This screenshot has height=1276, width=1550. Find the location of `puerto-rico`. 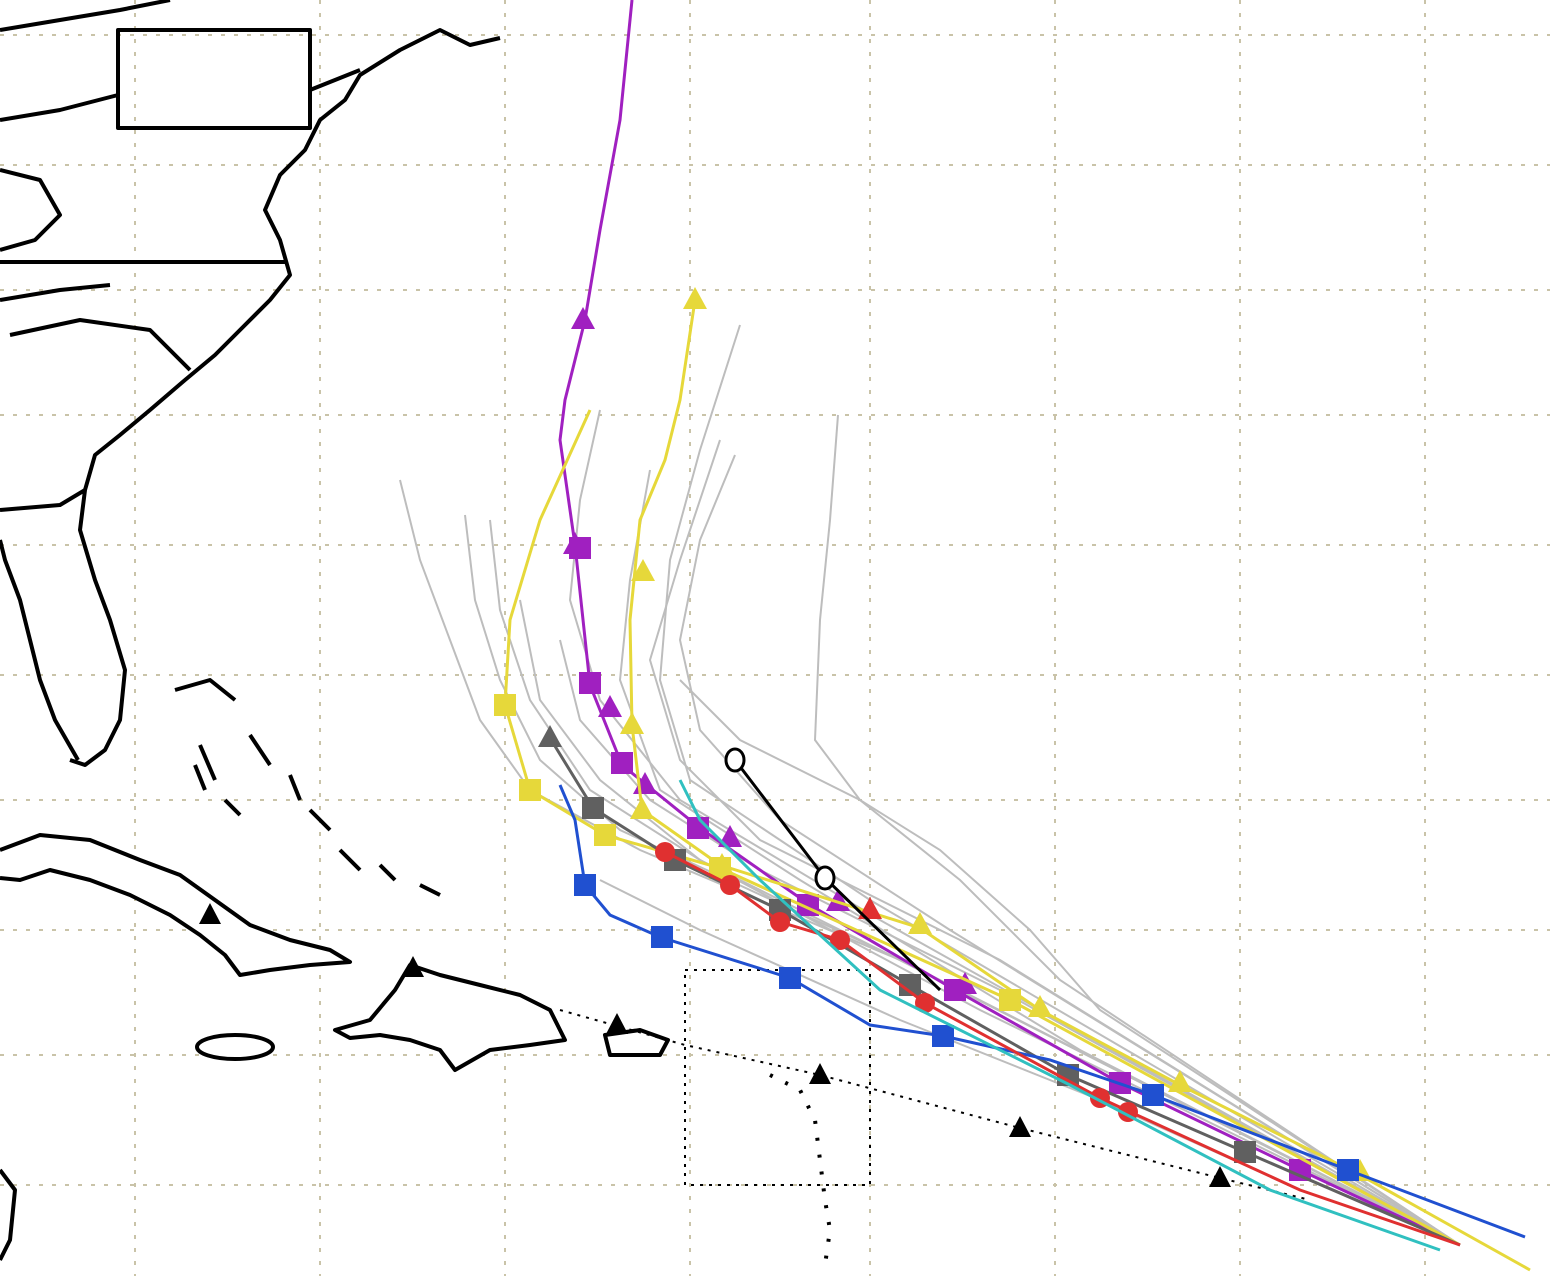

puerto-rico is located at coordinates (636, 1042).